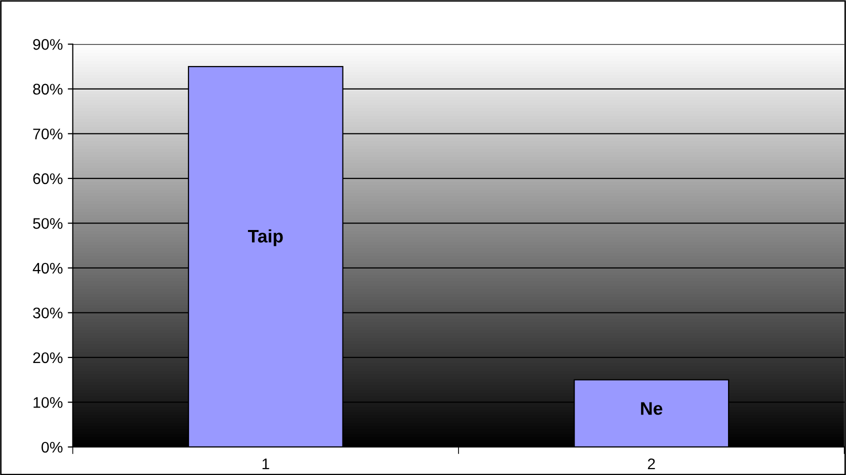 This screenshot has width=846, height=475. Describe the element at coordinates (47, 223) in the screenshot. I see `y-tick-label: 50%` at that location.